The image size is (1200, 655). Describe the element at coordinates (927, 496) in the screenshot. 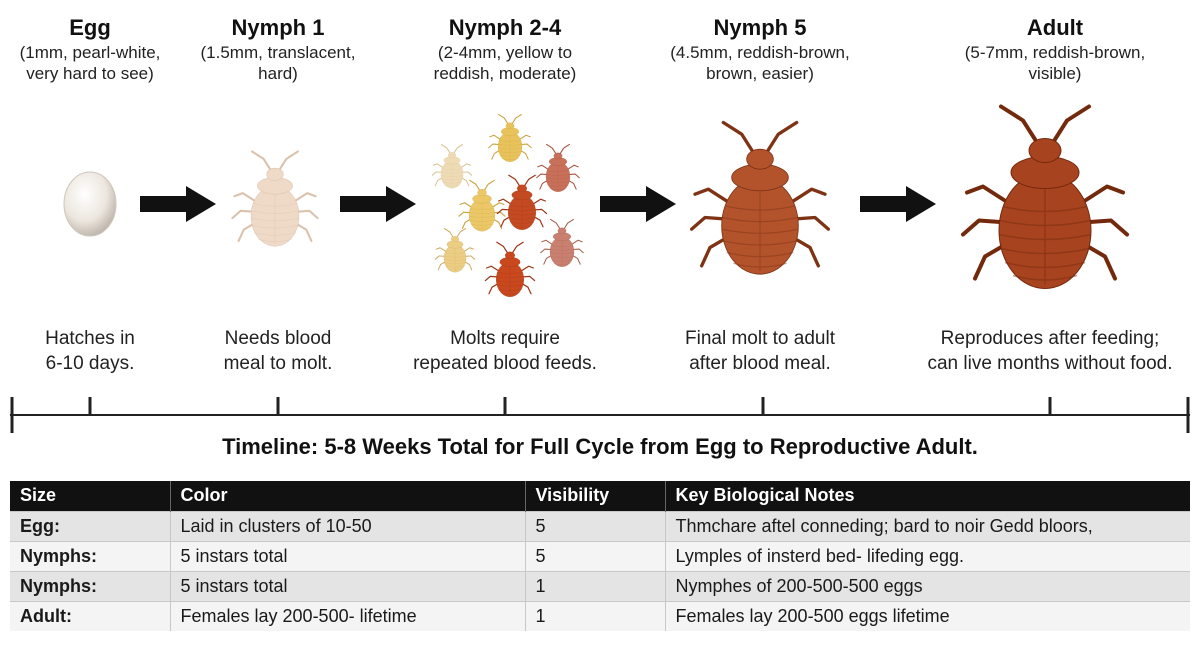

I see `column-header-notes: Key Biological Notes` at that location.